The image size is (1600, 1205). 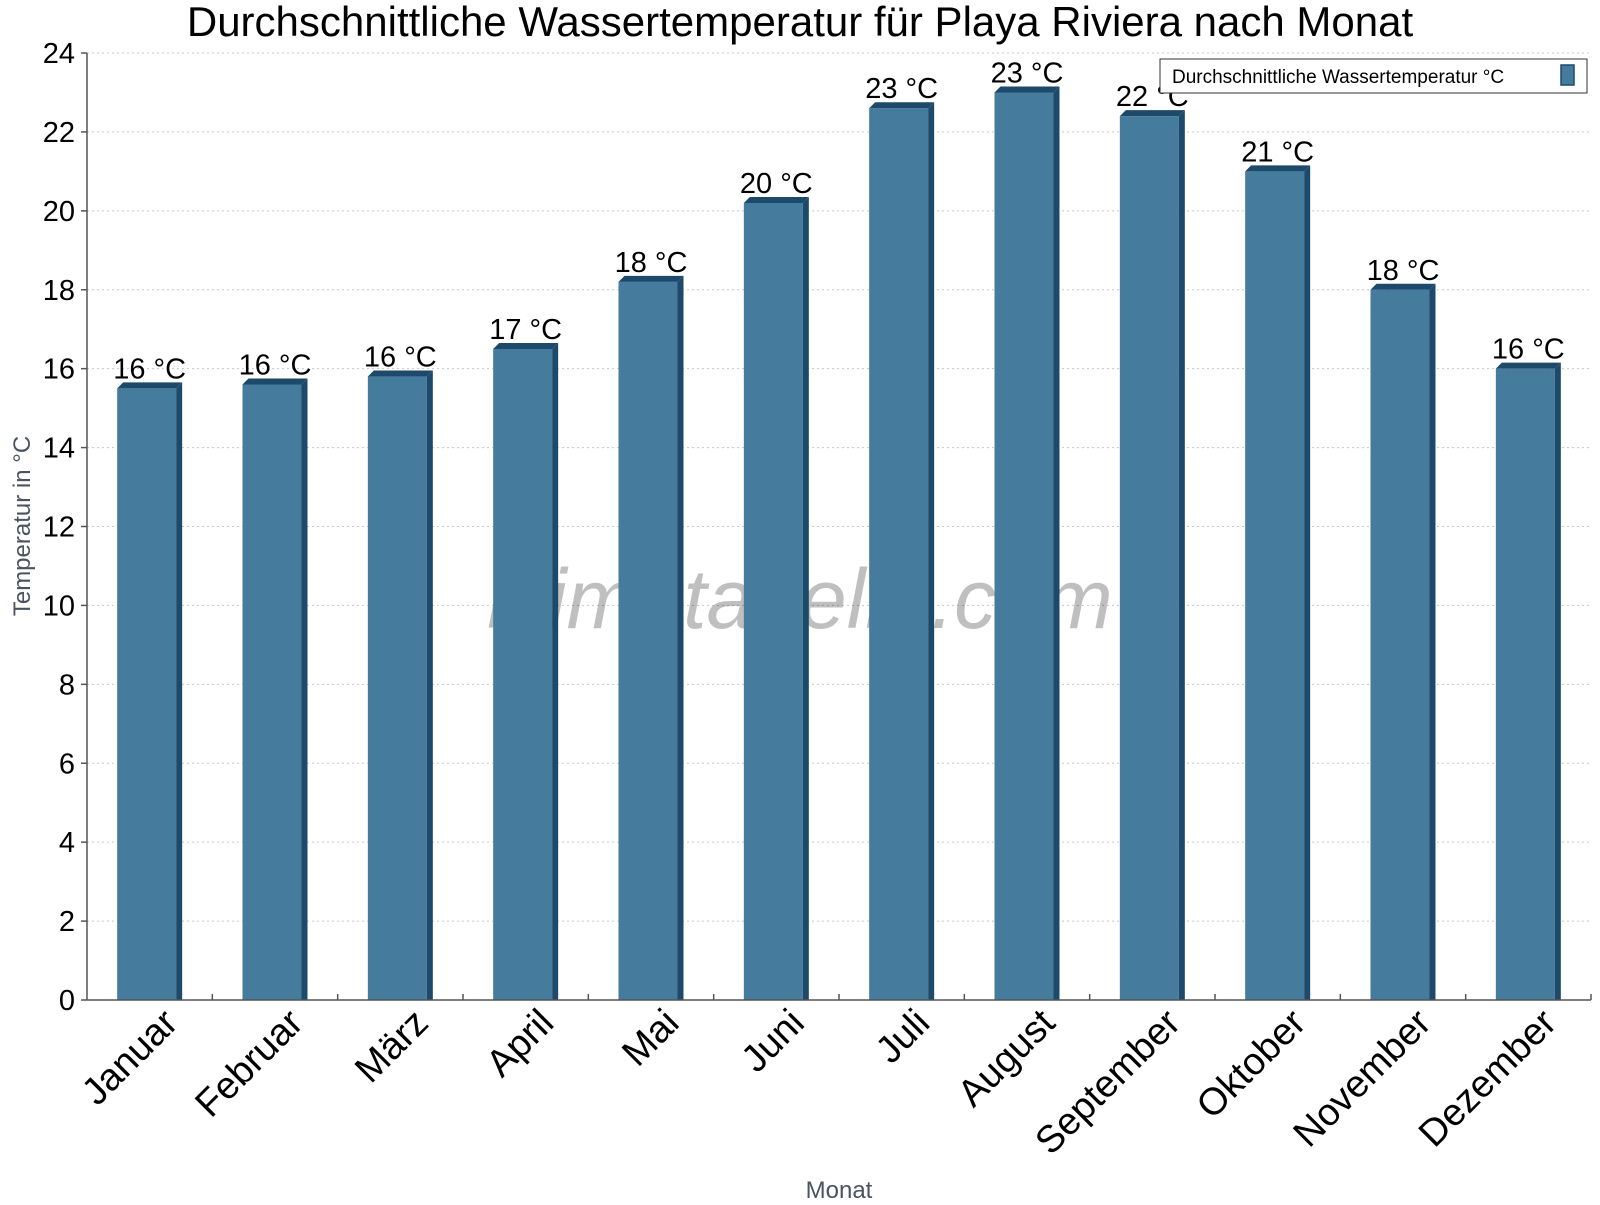 I want to click on legend-entry-label: Durchschnittliche Wassertemperatur °C, so click(x=1338, y=77).